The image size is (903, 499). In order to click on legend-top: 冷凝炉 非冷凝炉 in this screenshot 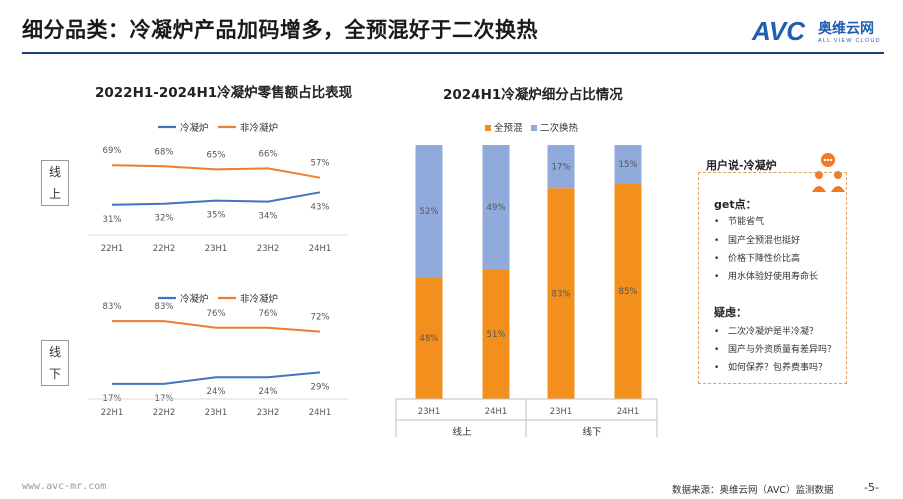, I will do `click(218, 128)`.